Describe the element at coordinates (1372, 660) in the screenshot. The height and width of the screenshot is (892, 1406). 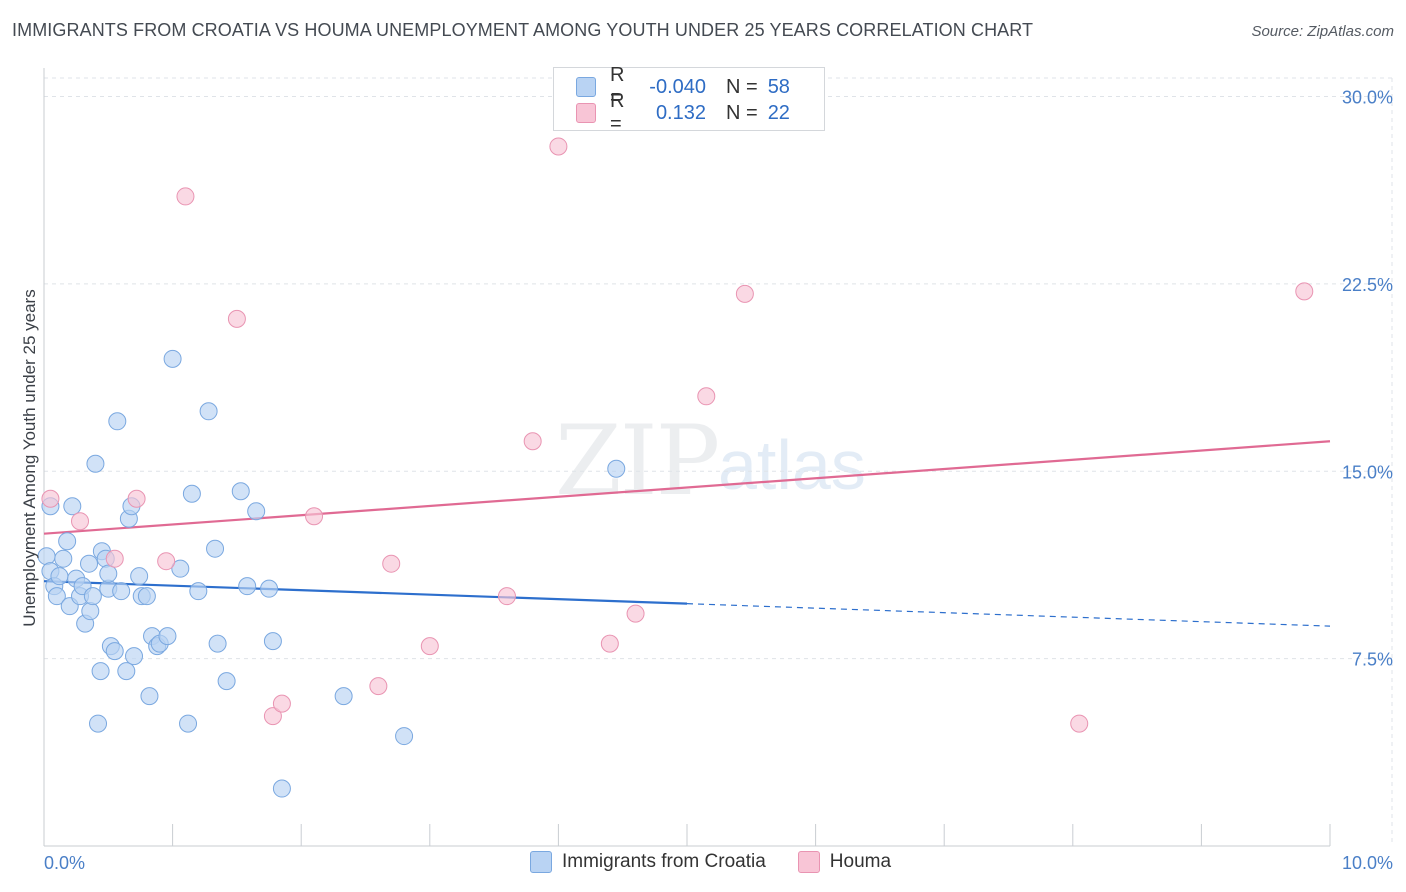
I see `y-tick-label: 7.5%` at that location.